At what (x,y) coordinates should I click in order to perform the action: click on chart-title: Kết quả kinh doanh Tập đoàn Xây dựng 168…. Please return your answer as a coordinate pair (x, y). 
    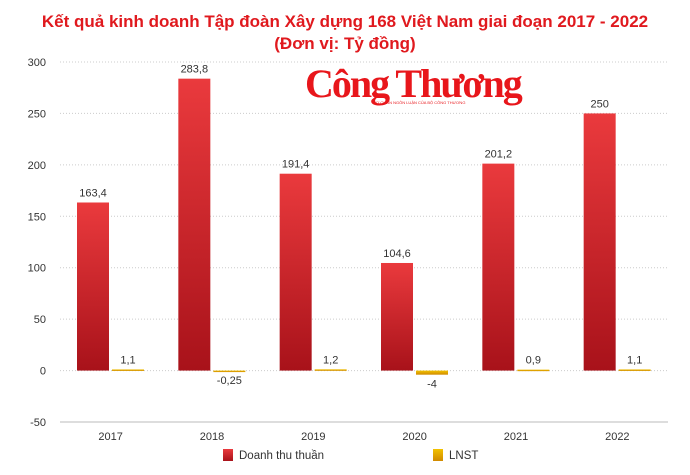
    Looking at the image, I should click on (345, 21).